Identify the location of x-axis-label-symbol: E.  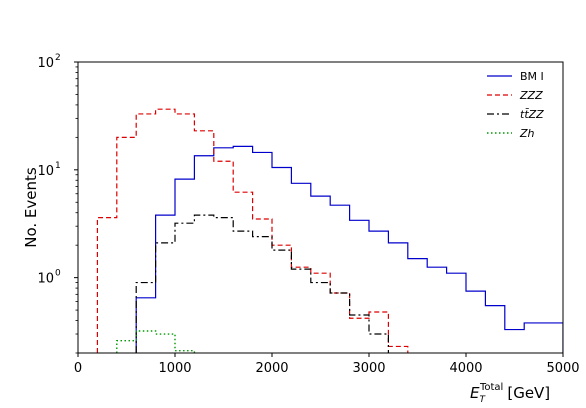
(475, 393).